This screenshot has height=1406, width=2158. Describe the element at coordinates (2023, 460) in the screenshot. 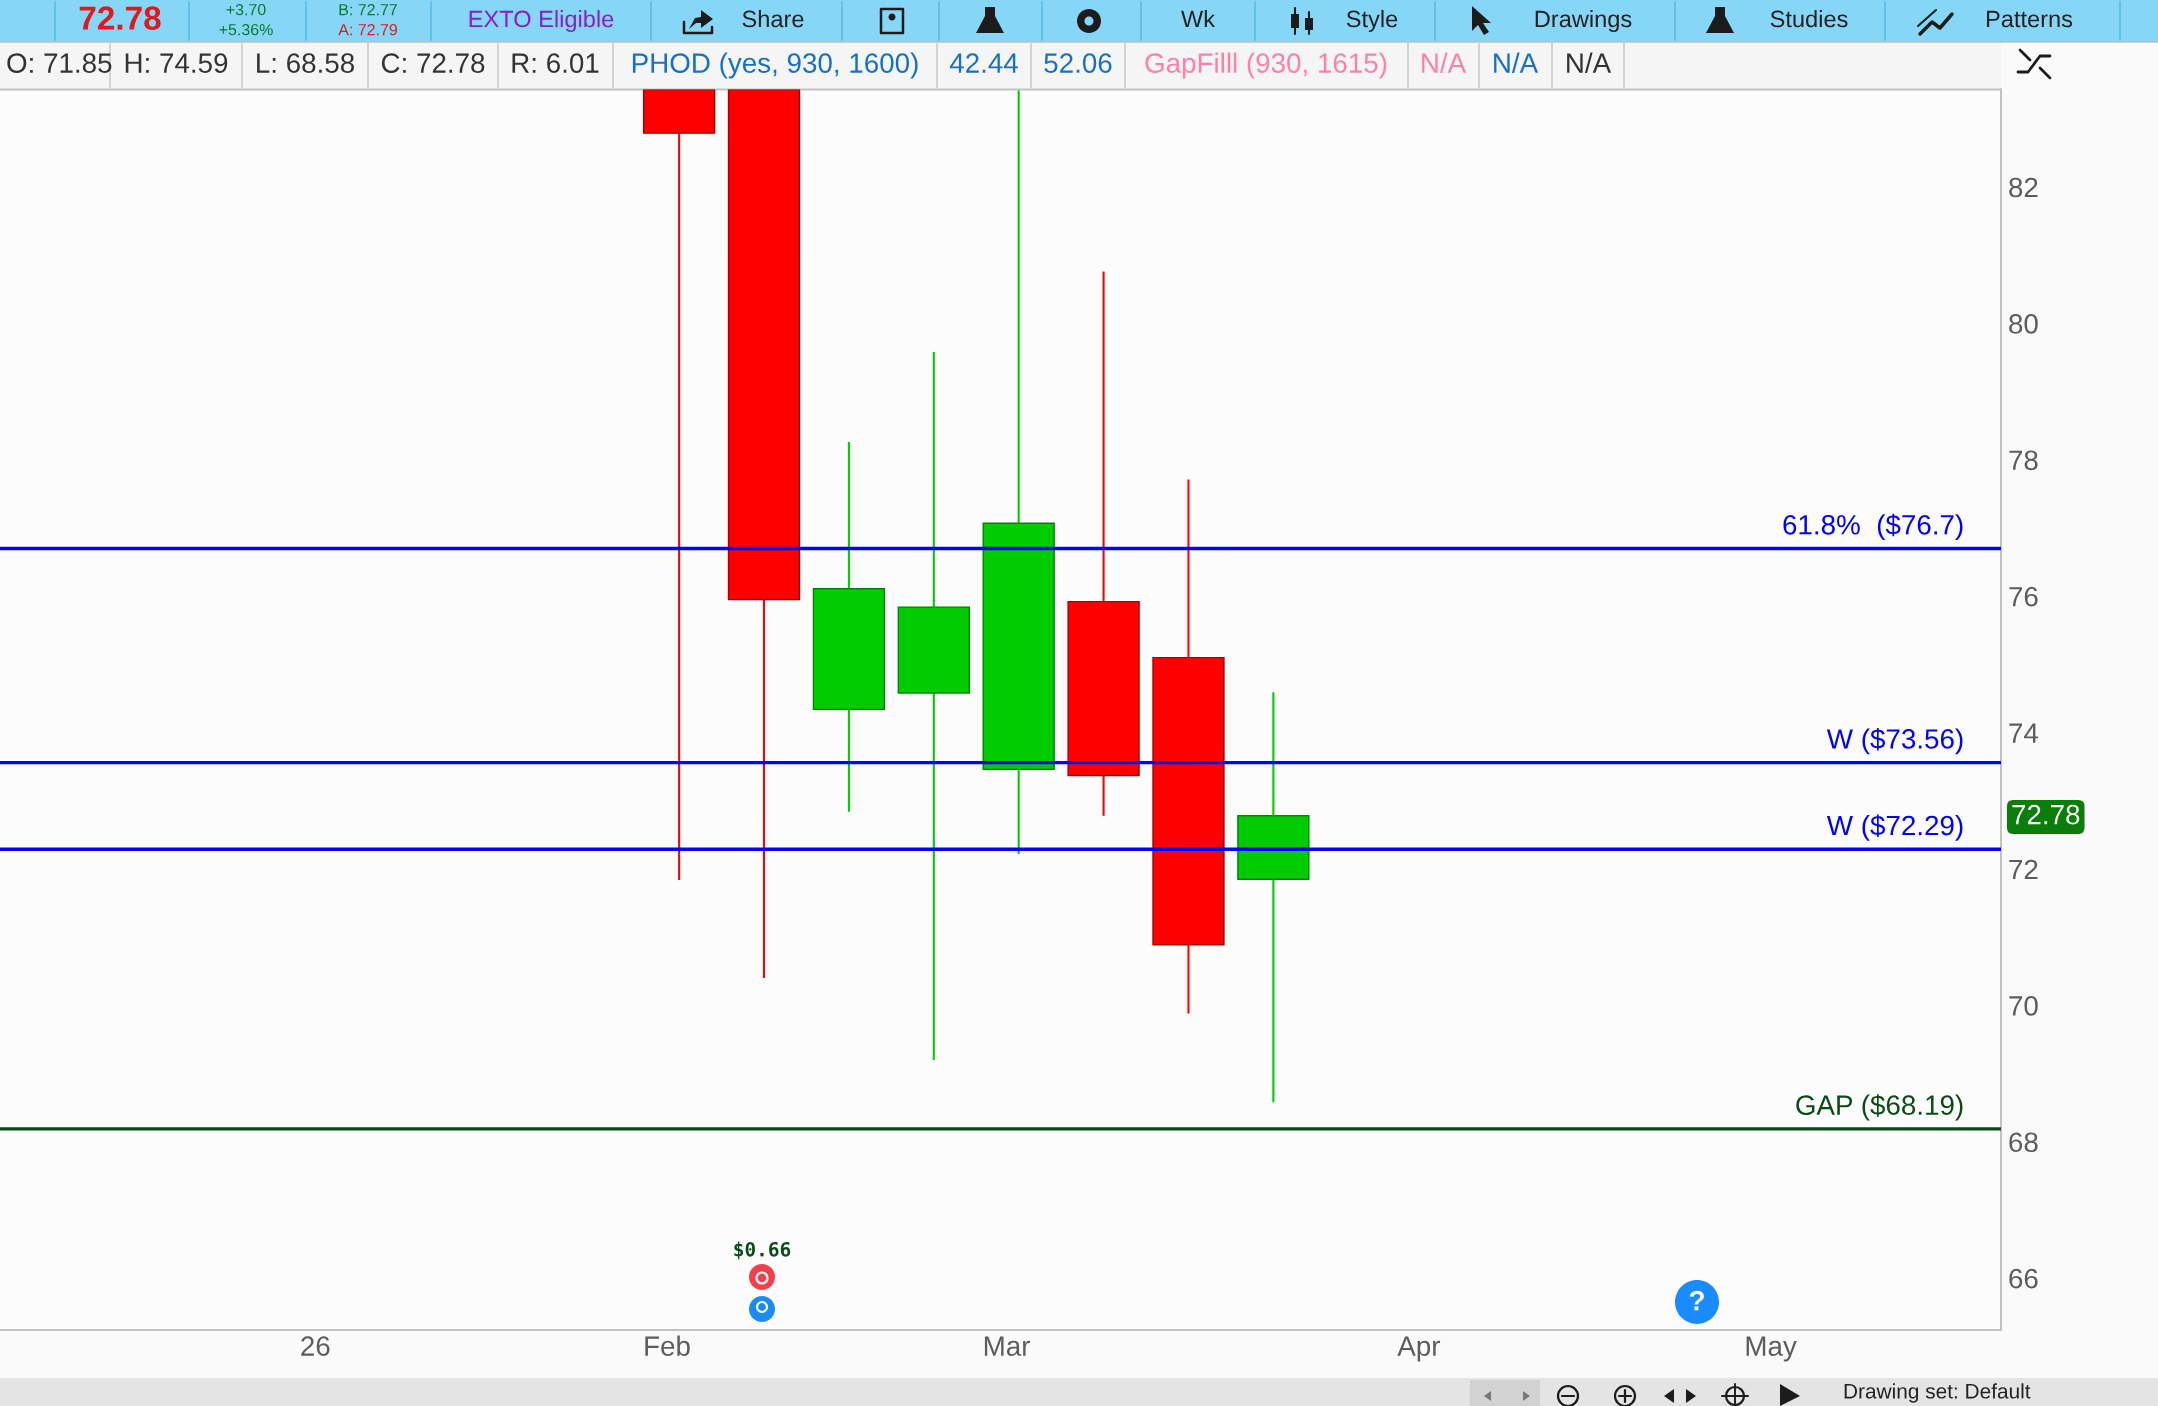

I see `y-tick-label: 78` at that location.